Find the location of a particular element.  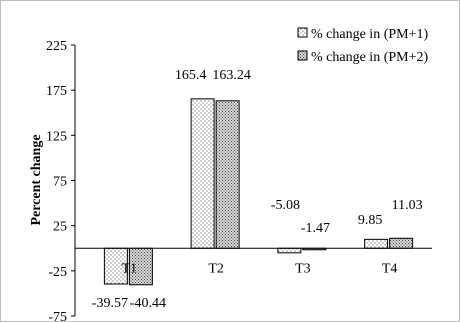

y-axis: -75 -25 25 75 125 175 225 is located at coordinates (61, 180).